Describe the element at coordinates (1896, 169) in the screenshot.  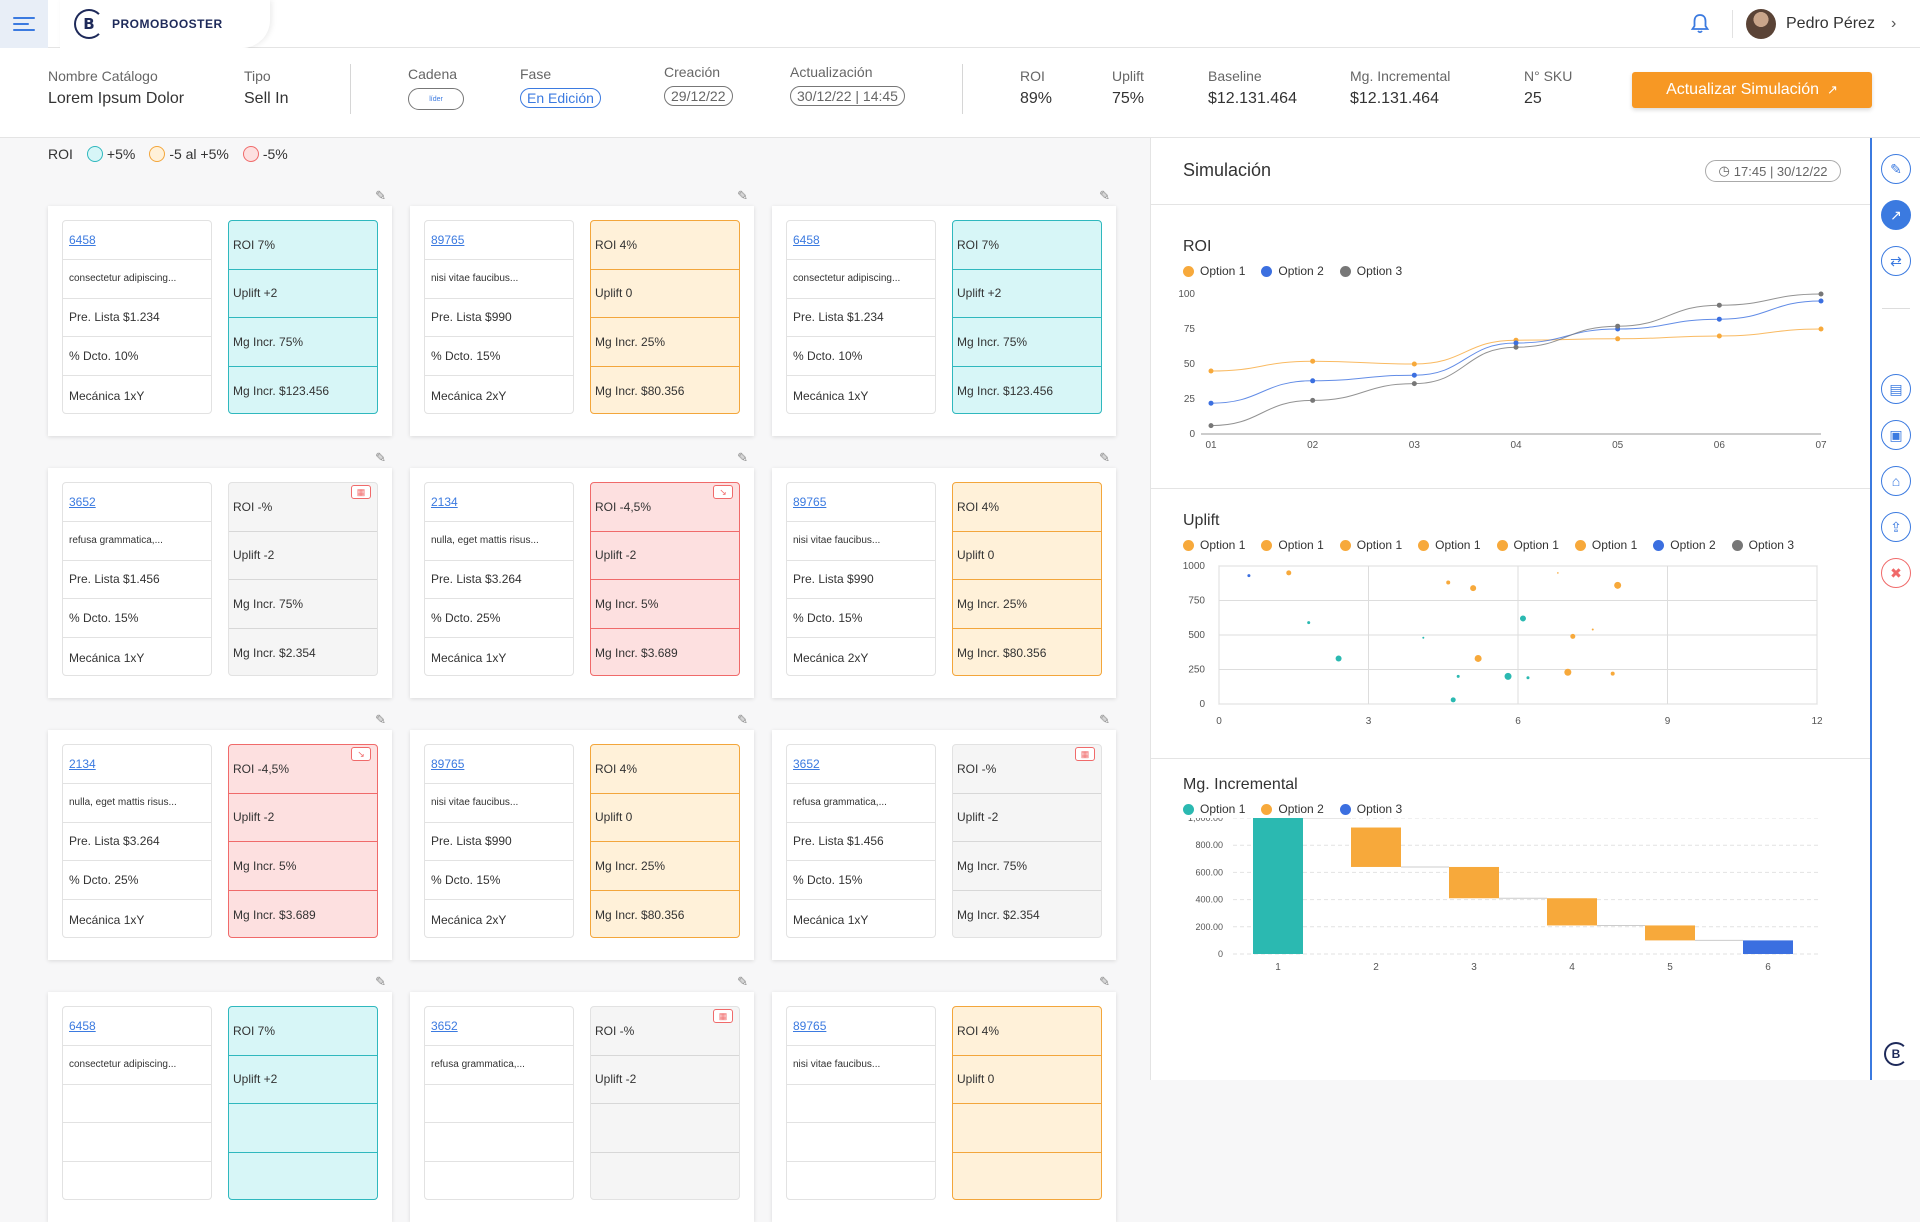
I see `edit-button: ✎` at that location.